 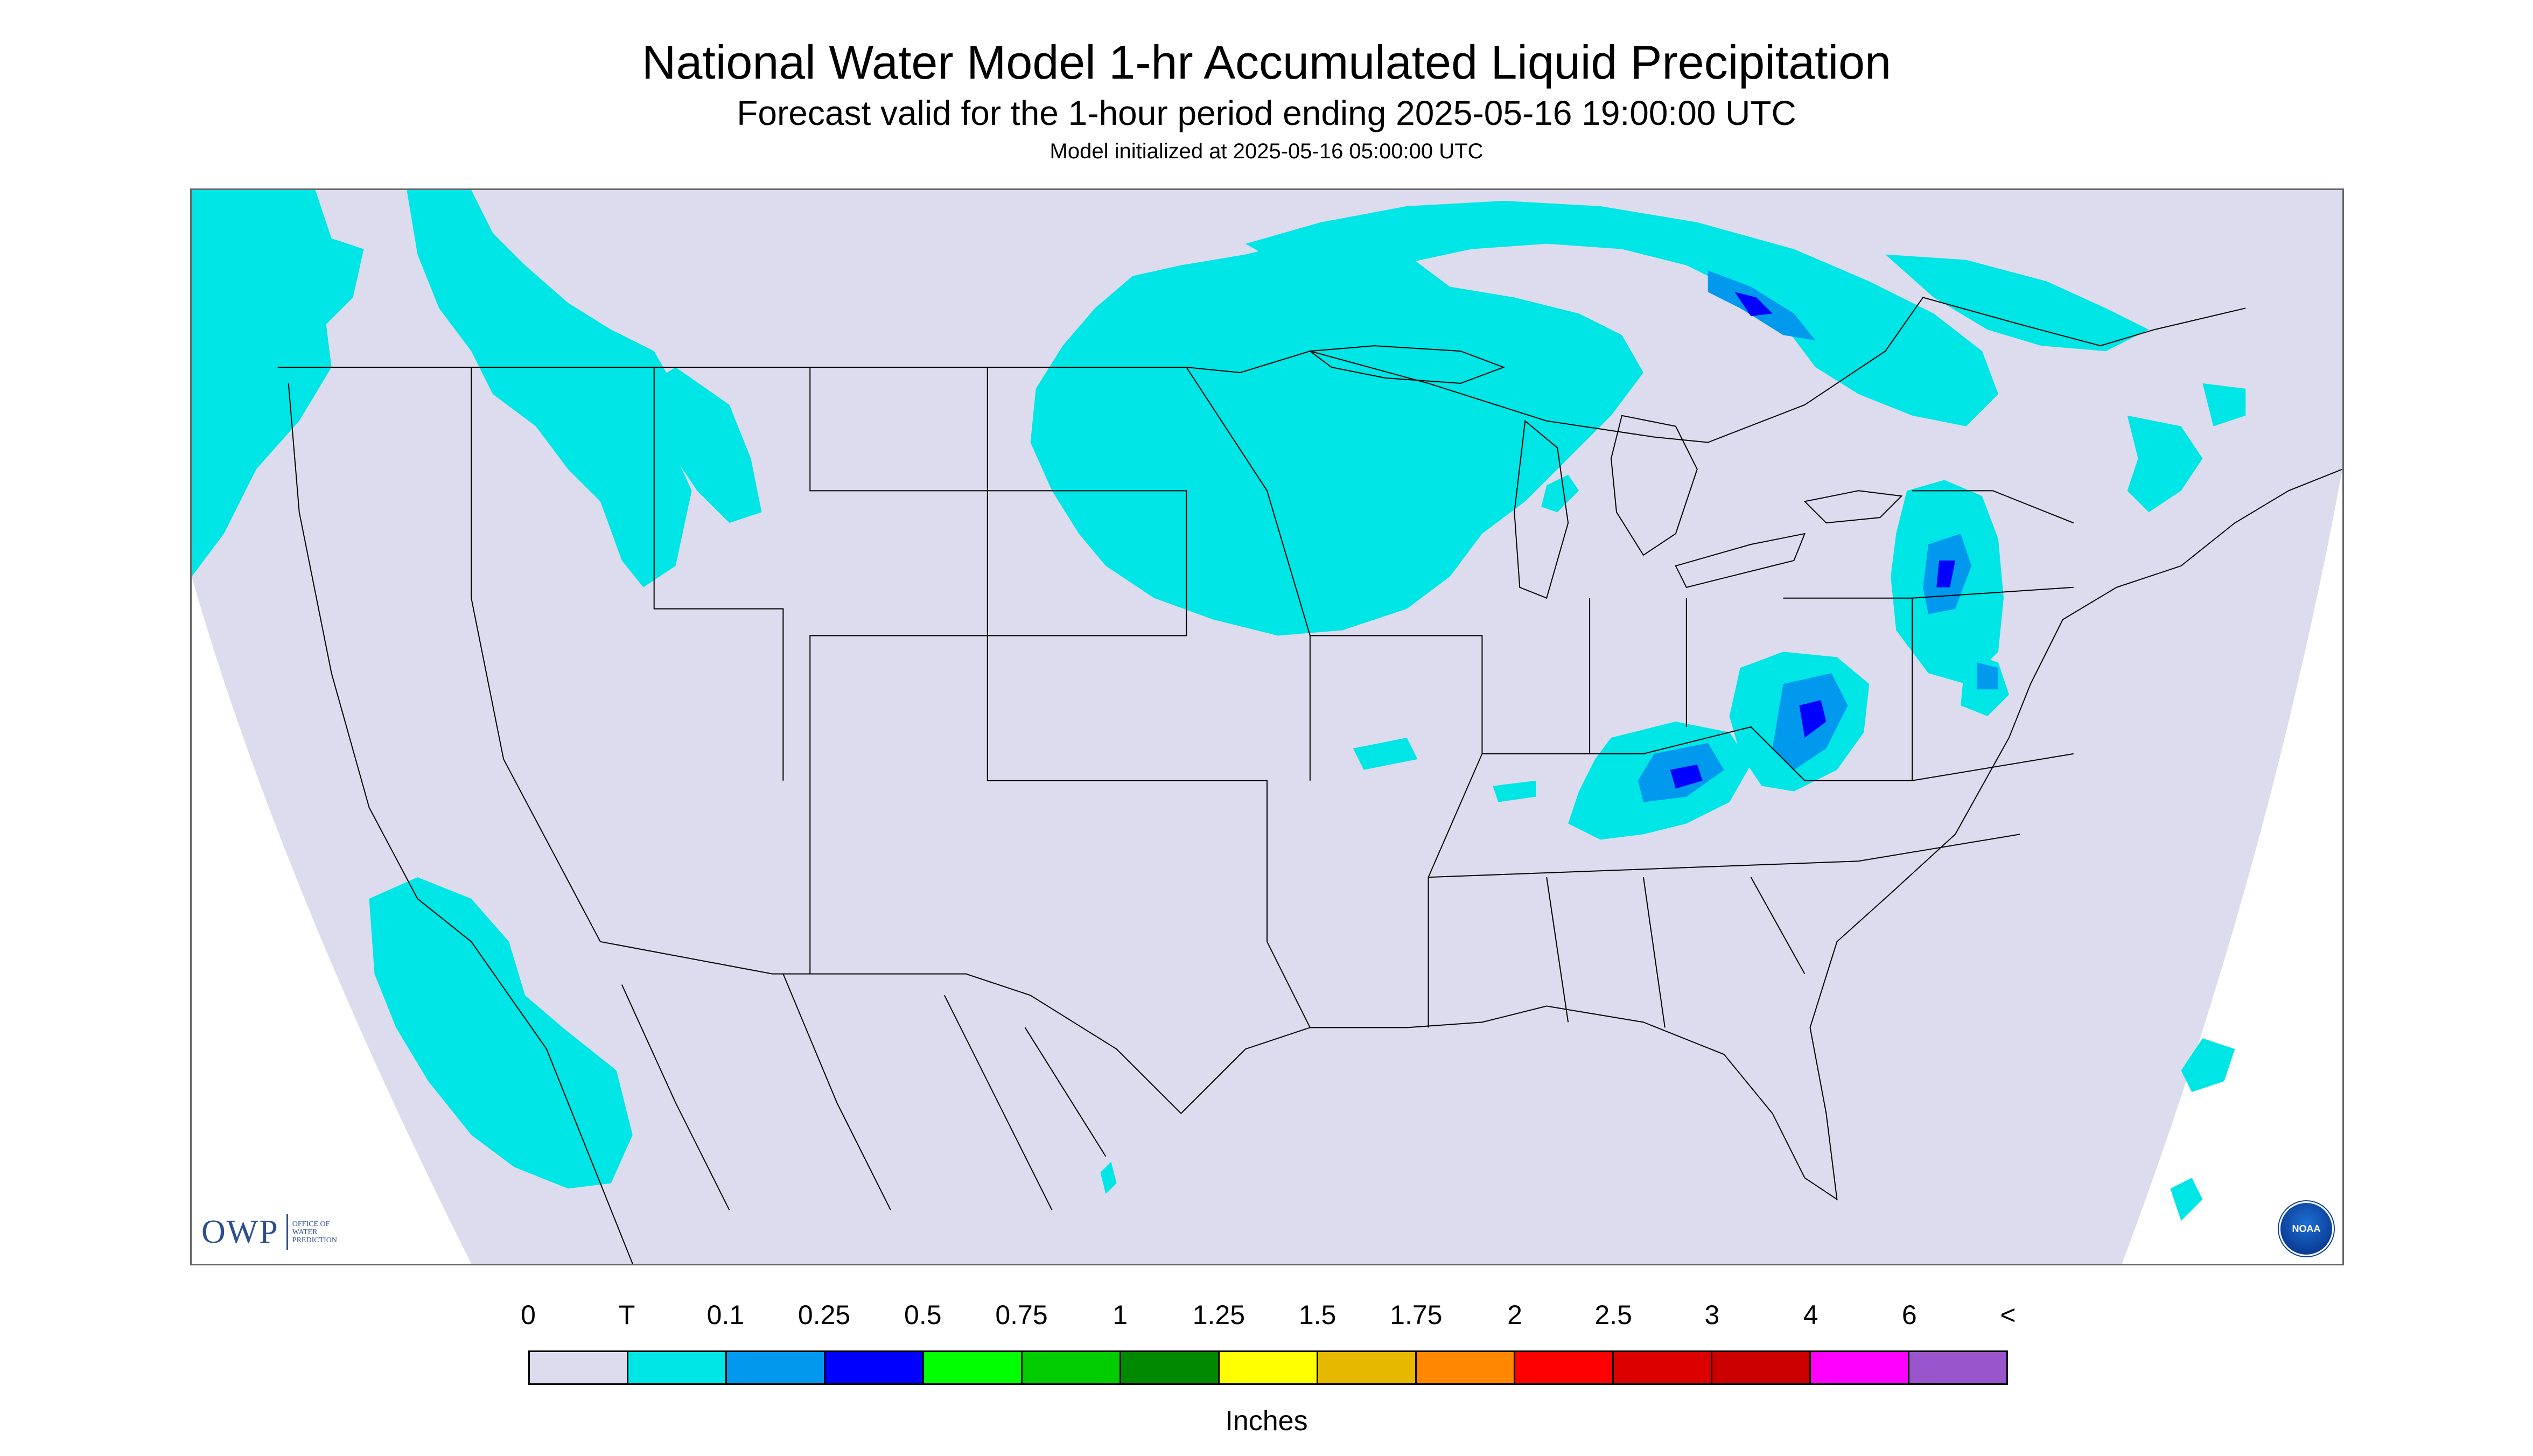 What do you see at coordinates (2008, 1315) in the screenshot?
I see `legend-label: <` at bounding box center [2008, 1315].